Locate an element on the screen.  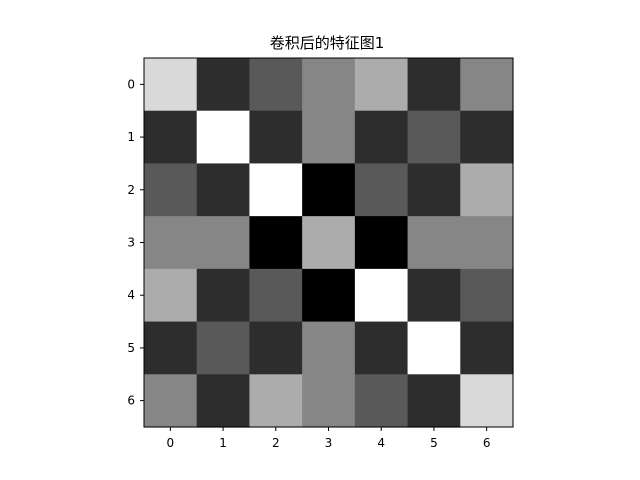
heatmap-cell-r5-c3 is located at coordinates (328, 348).